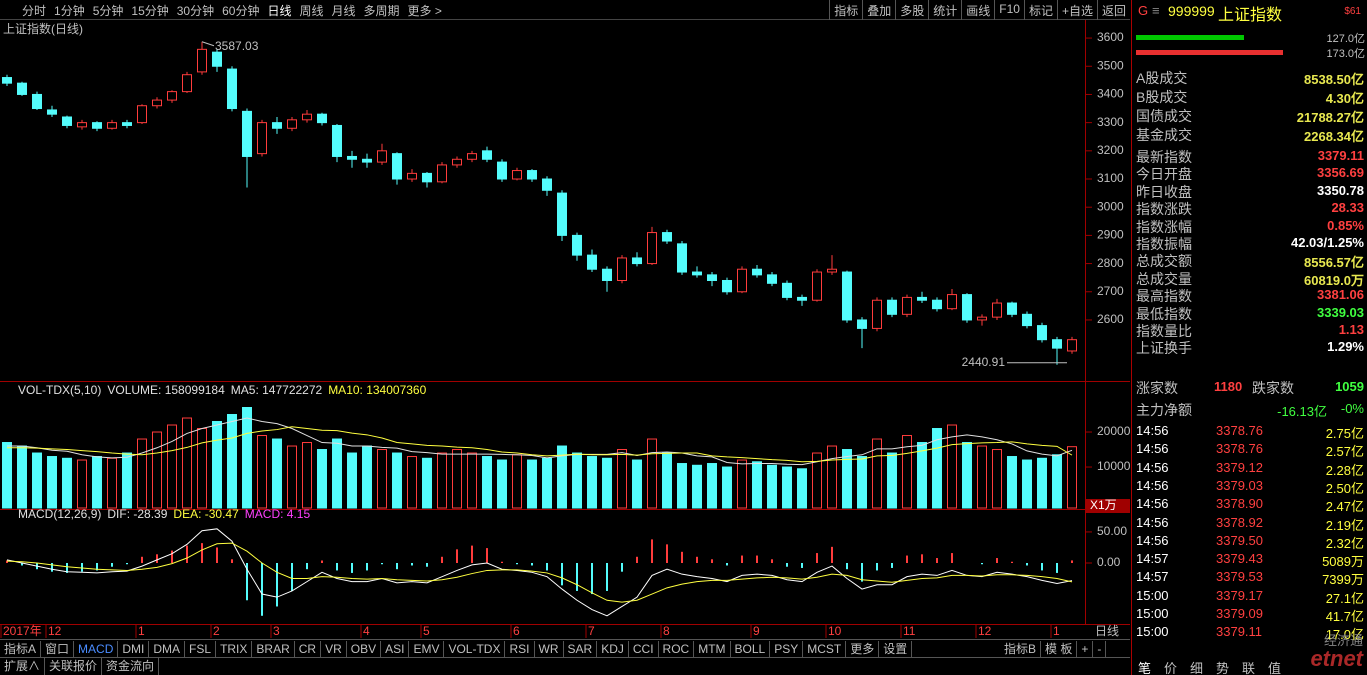 The width and height of the screenshot is (1367, 675). Describe the element at coordinates (985, 631) in the screenshot. I see `x-tick-label: 12` at that location.